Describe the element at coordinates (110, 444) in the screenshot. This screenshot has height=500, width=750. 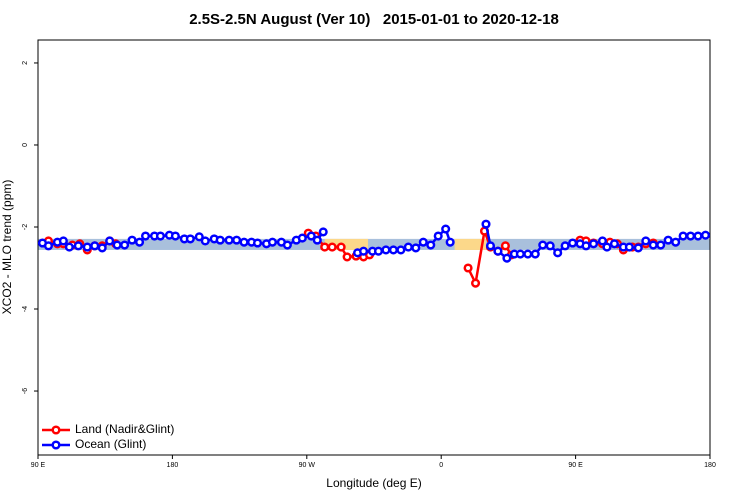
I see `legend-label: Ocean (Glint)` at that location.